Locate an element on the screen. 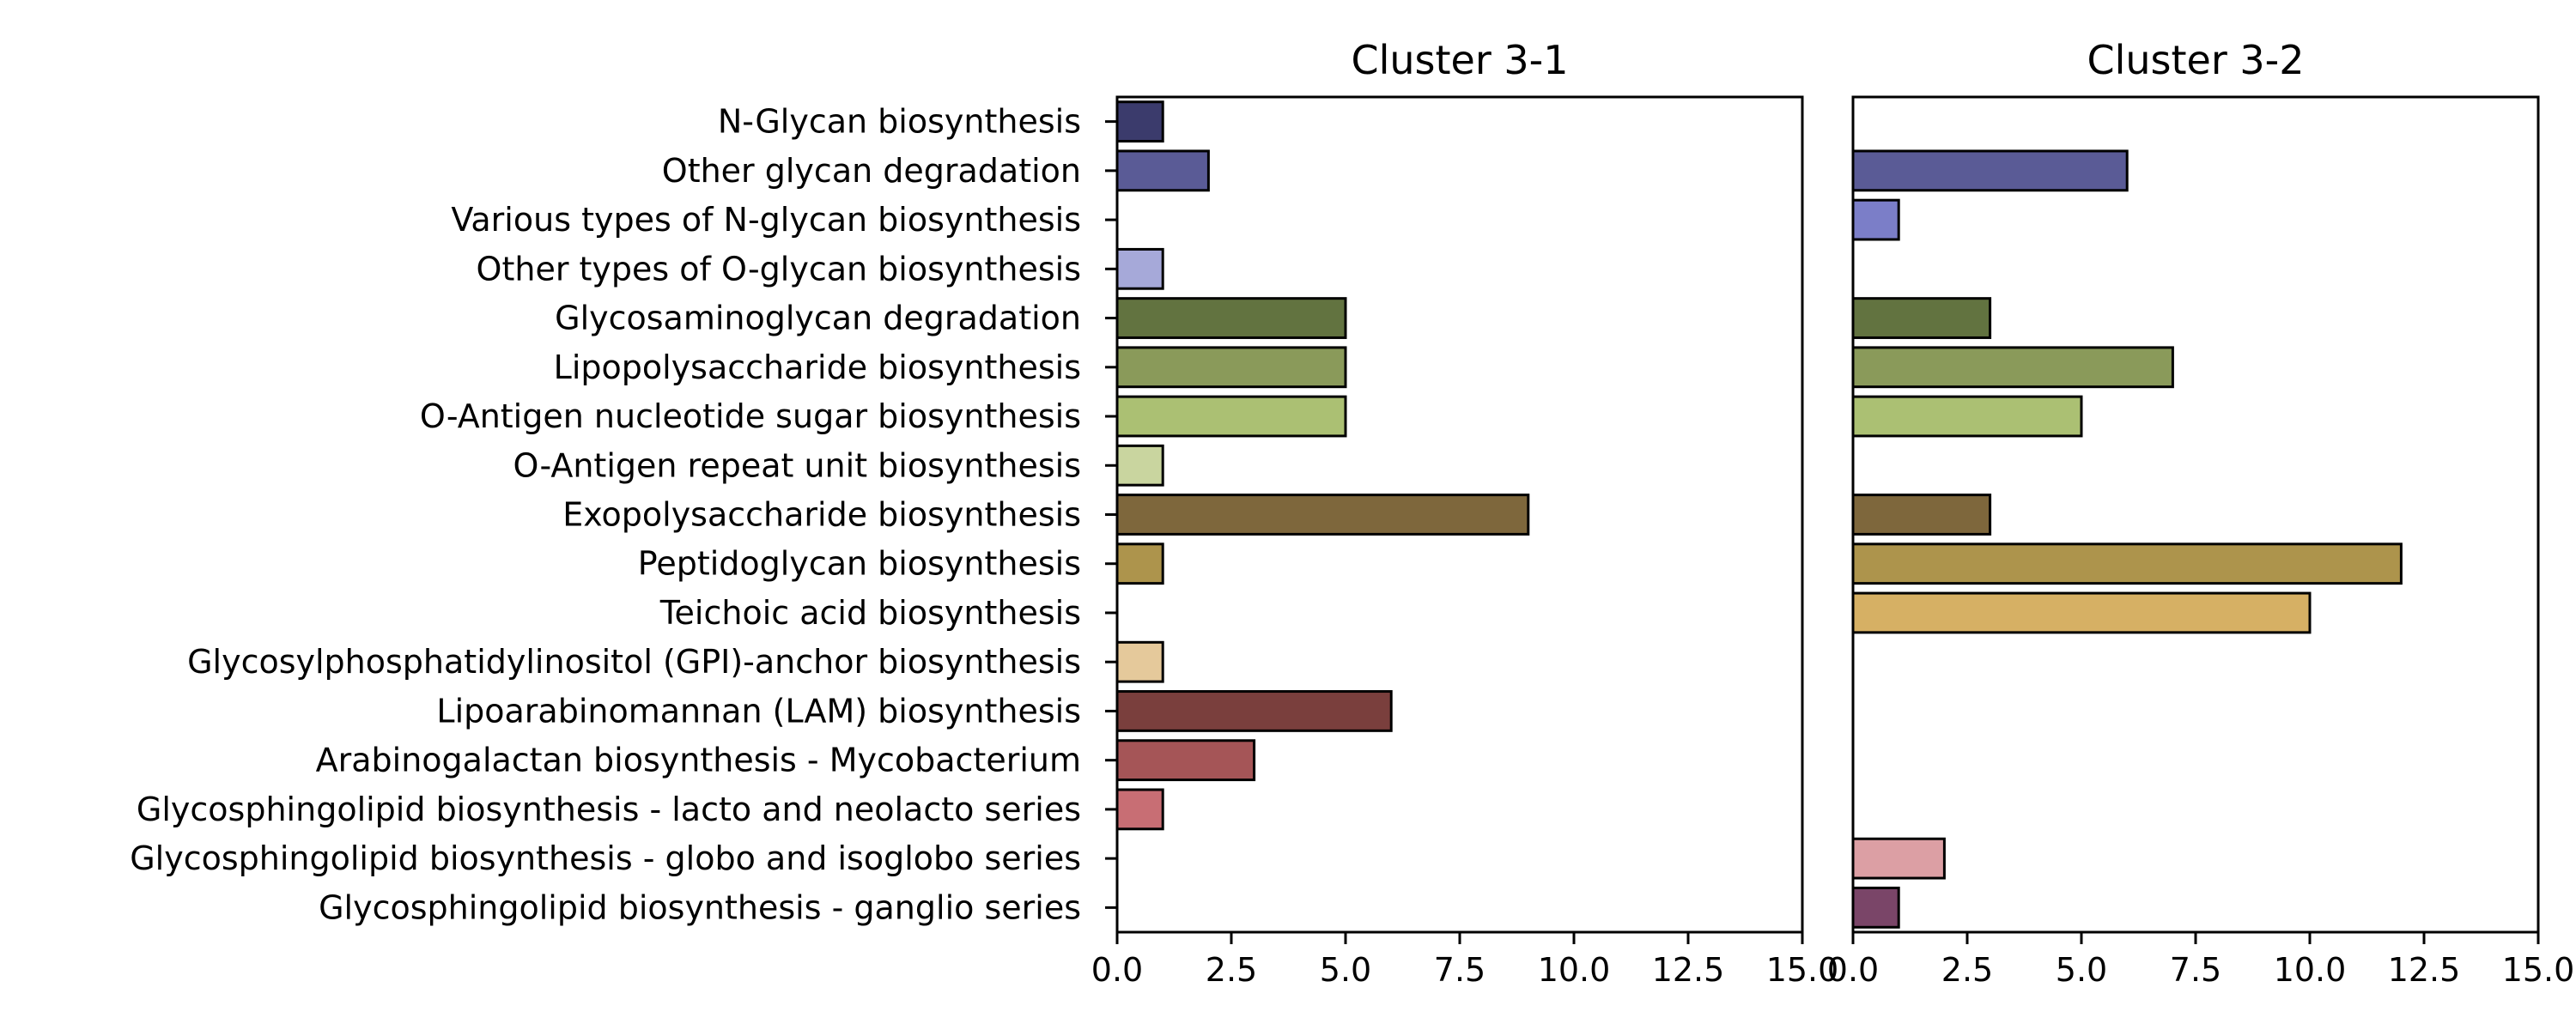 The image size is (2576, 1030). category-label: Teichoic acid biosynthesis is located at coordinates (870, 613).